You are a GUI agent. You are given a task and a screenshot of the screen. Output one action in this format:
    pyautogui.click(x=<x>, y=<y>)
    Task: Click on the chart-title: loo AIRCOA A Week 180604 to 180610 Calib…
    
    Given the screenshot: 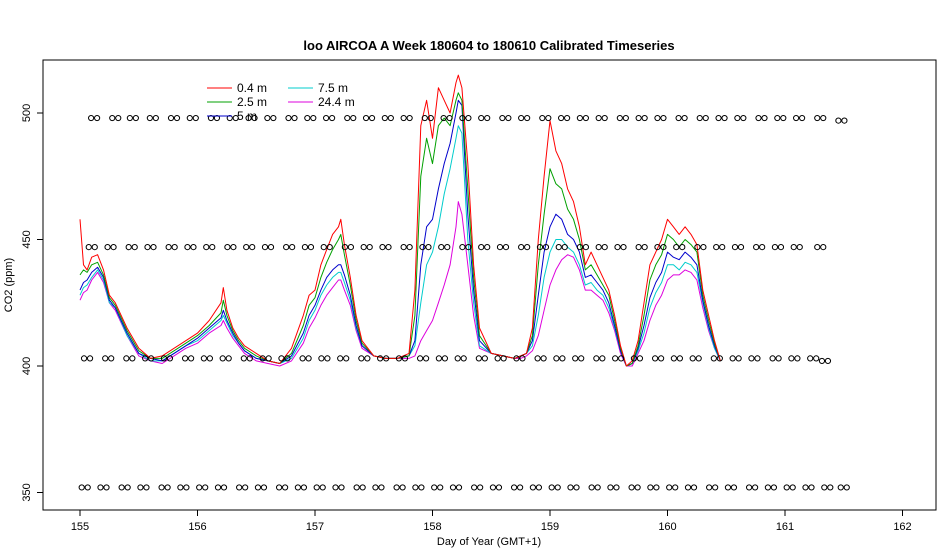 What is the action you would take?
    pyautogui.click(x=488, y=45)
    